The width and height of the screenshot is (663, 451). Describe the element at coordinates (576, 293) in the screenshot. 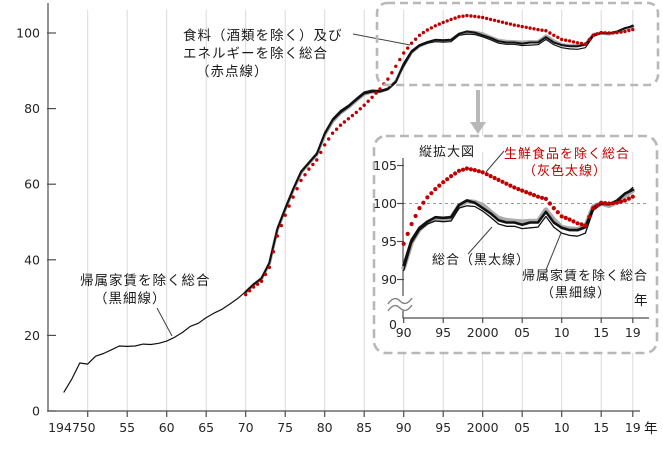

I see `annotation-line: （黒細線）` at that location.